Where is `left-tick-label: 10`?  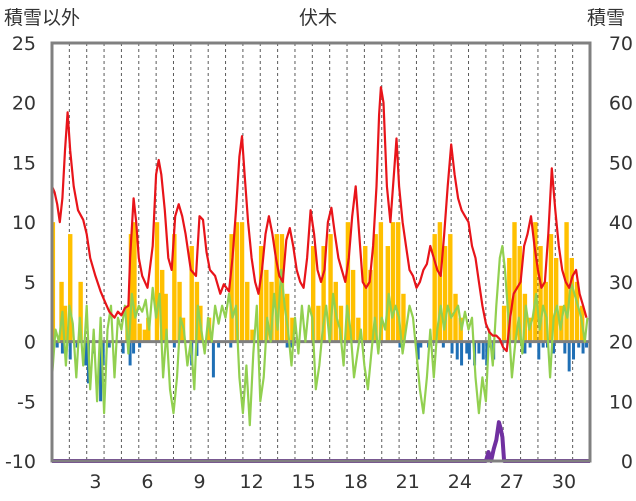 left-tick-label: 10 is located at coordinates (24, 223).